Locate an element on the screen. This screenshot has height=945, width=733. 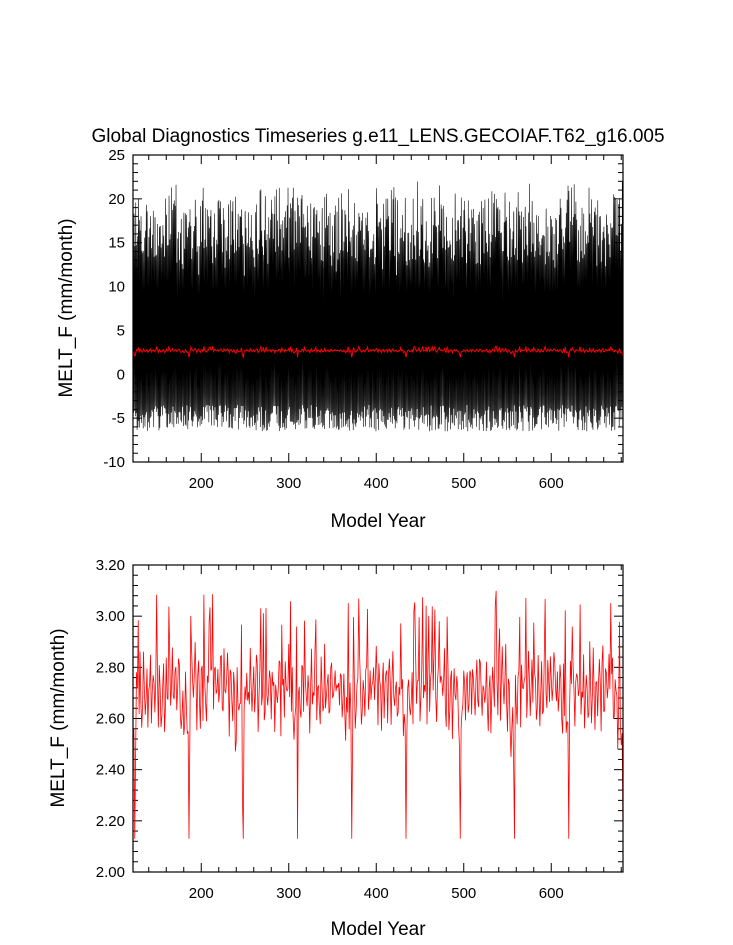
y-tick-label: 15 is located at coordinates (116, 243).